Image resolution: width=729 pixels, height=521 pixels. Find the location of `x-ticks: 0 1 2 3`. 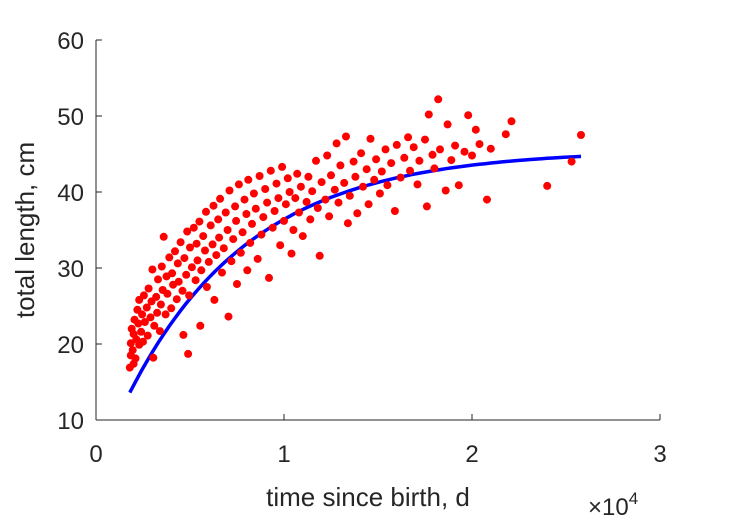

x-ticks: 0 1 2 3 is located at coordinates (378, 441).